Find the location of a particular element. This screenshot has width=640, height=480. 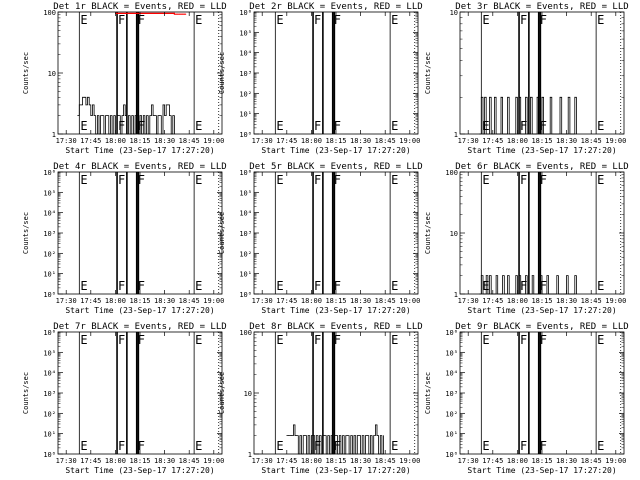

y-tick-label: 10² is located at coordinates (451, 414).